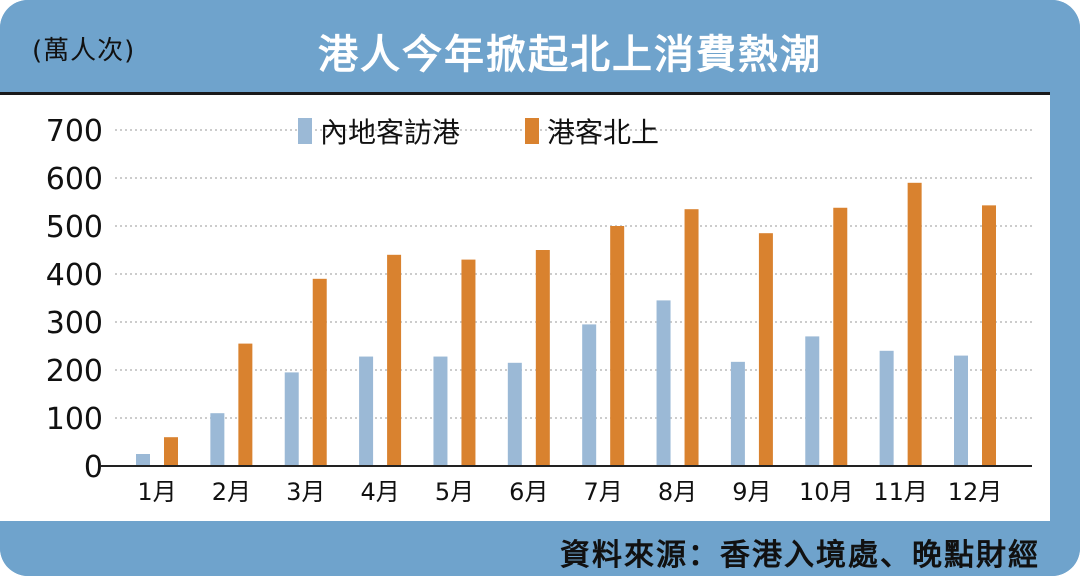  What do you see at coordinates (528, 492) in the screenshot?
I see `x-tick-label: 6月` at bounding box center [528, 492].